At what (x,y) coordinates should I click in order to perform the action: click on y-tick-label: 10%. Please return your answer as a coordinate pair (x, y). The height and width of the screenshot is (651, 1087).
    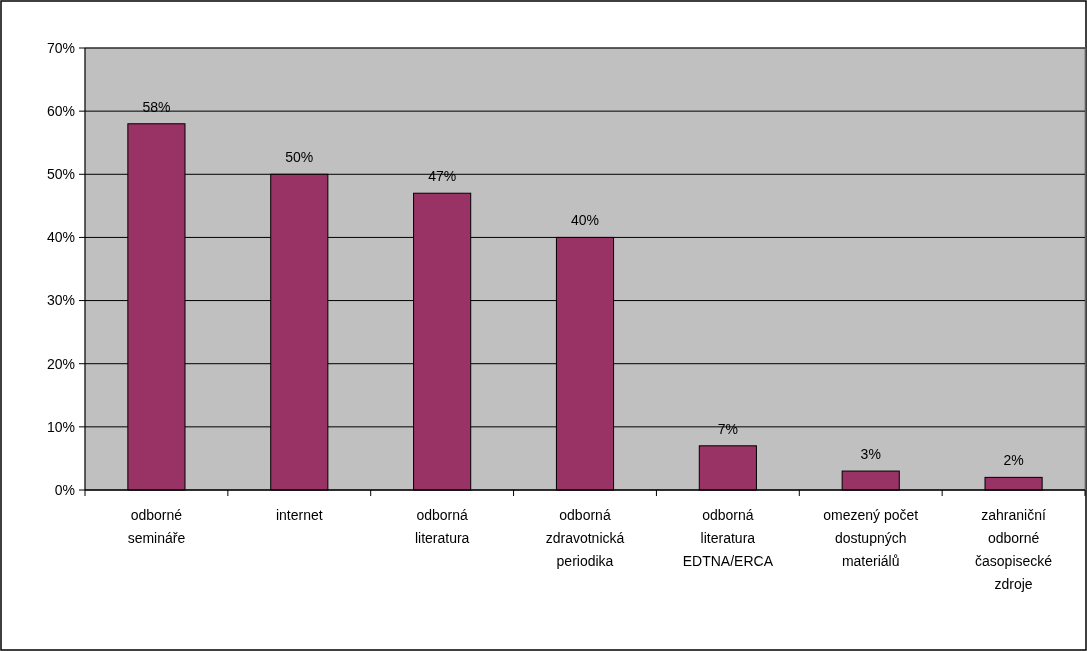
    Looking at the image, I should click on (60, 426).